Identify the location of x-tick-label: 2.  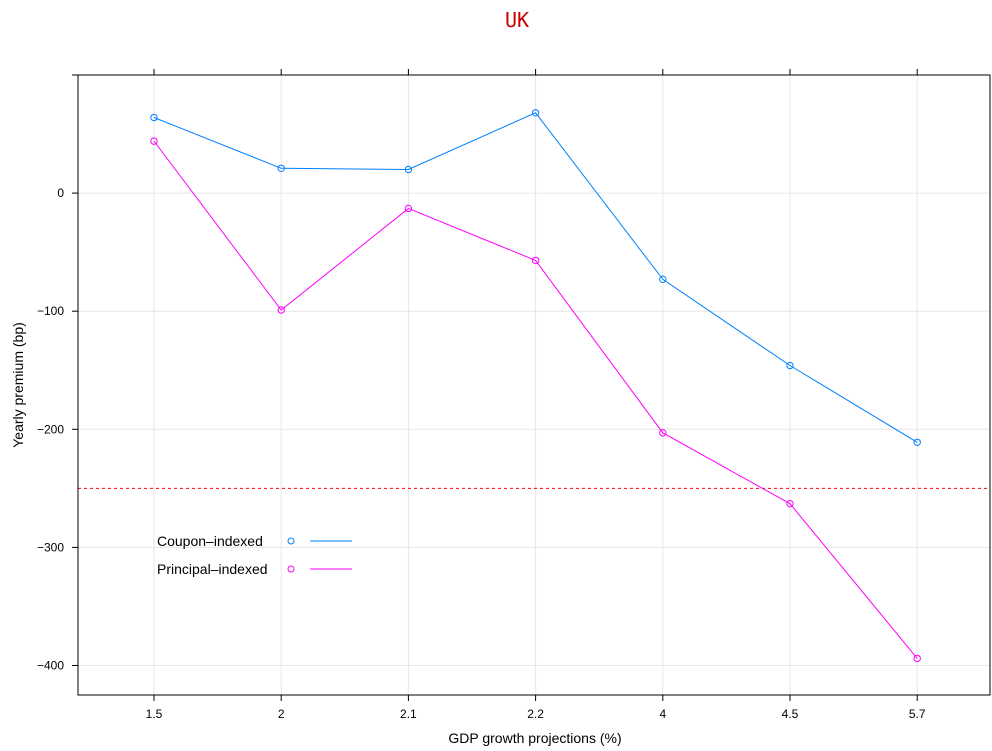
(281, 714).